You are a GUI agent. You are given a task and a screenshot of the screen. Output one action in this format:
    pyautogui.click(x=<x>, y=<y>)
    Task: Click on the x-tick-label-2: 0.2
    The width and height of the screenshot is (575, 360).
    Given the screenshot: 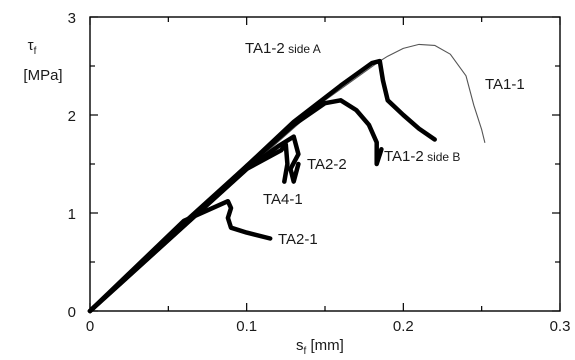 What is the action you would take?
    pyautogui.click(x=403, y=326)
    